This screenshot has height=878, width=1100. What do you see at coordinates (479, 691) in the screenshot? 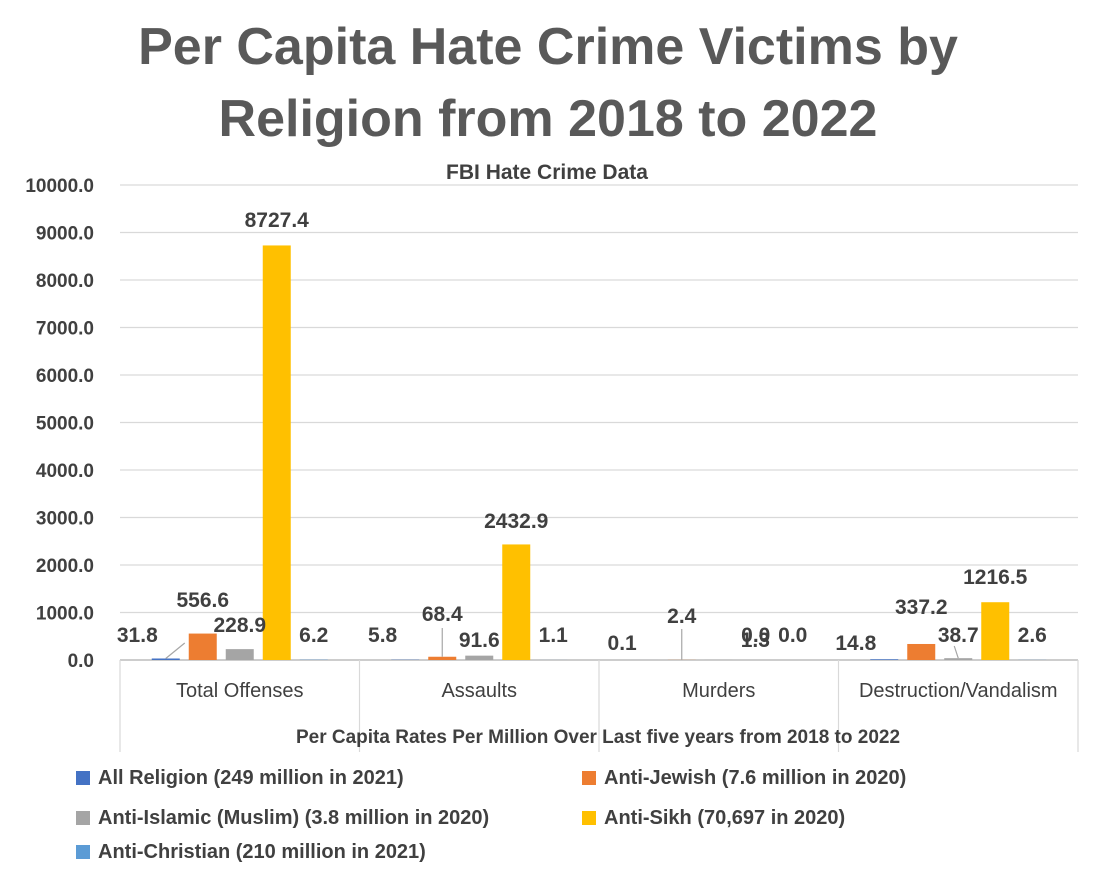
I see `category-label: Assaults` at bounding box center [479, 691].